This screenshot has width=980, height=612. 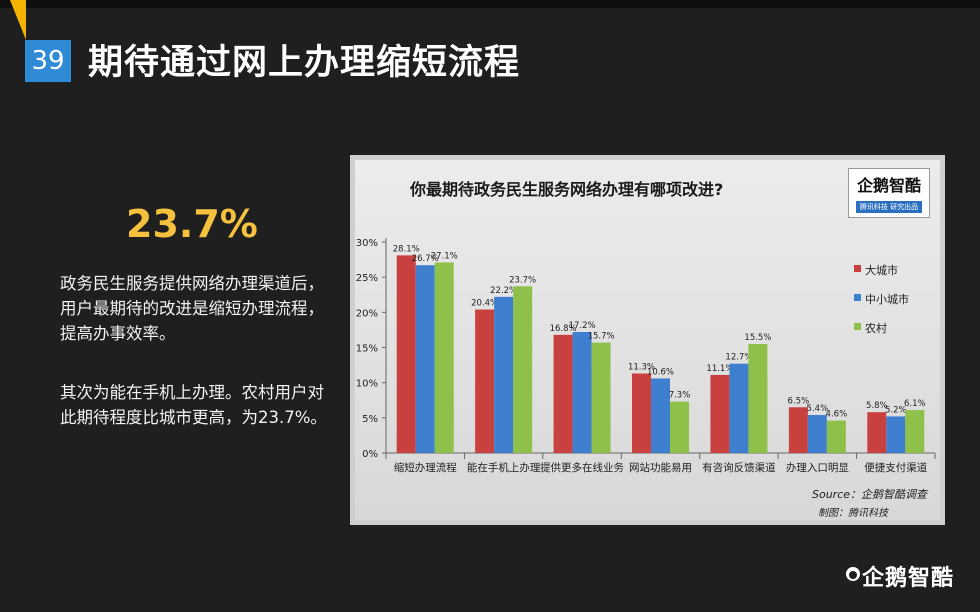 I want to click on chart-title: 你最期待政务民生服务网络办理有哪项改进?, so click(x=567, y=189).